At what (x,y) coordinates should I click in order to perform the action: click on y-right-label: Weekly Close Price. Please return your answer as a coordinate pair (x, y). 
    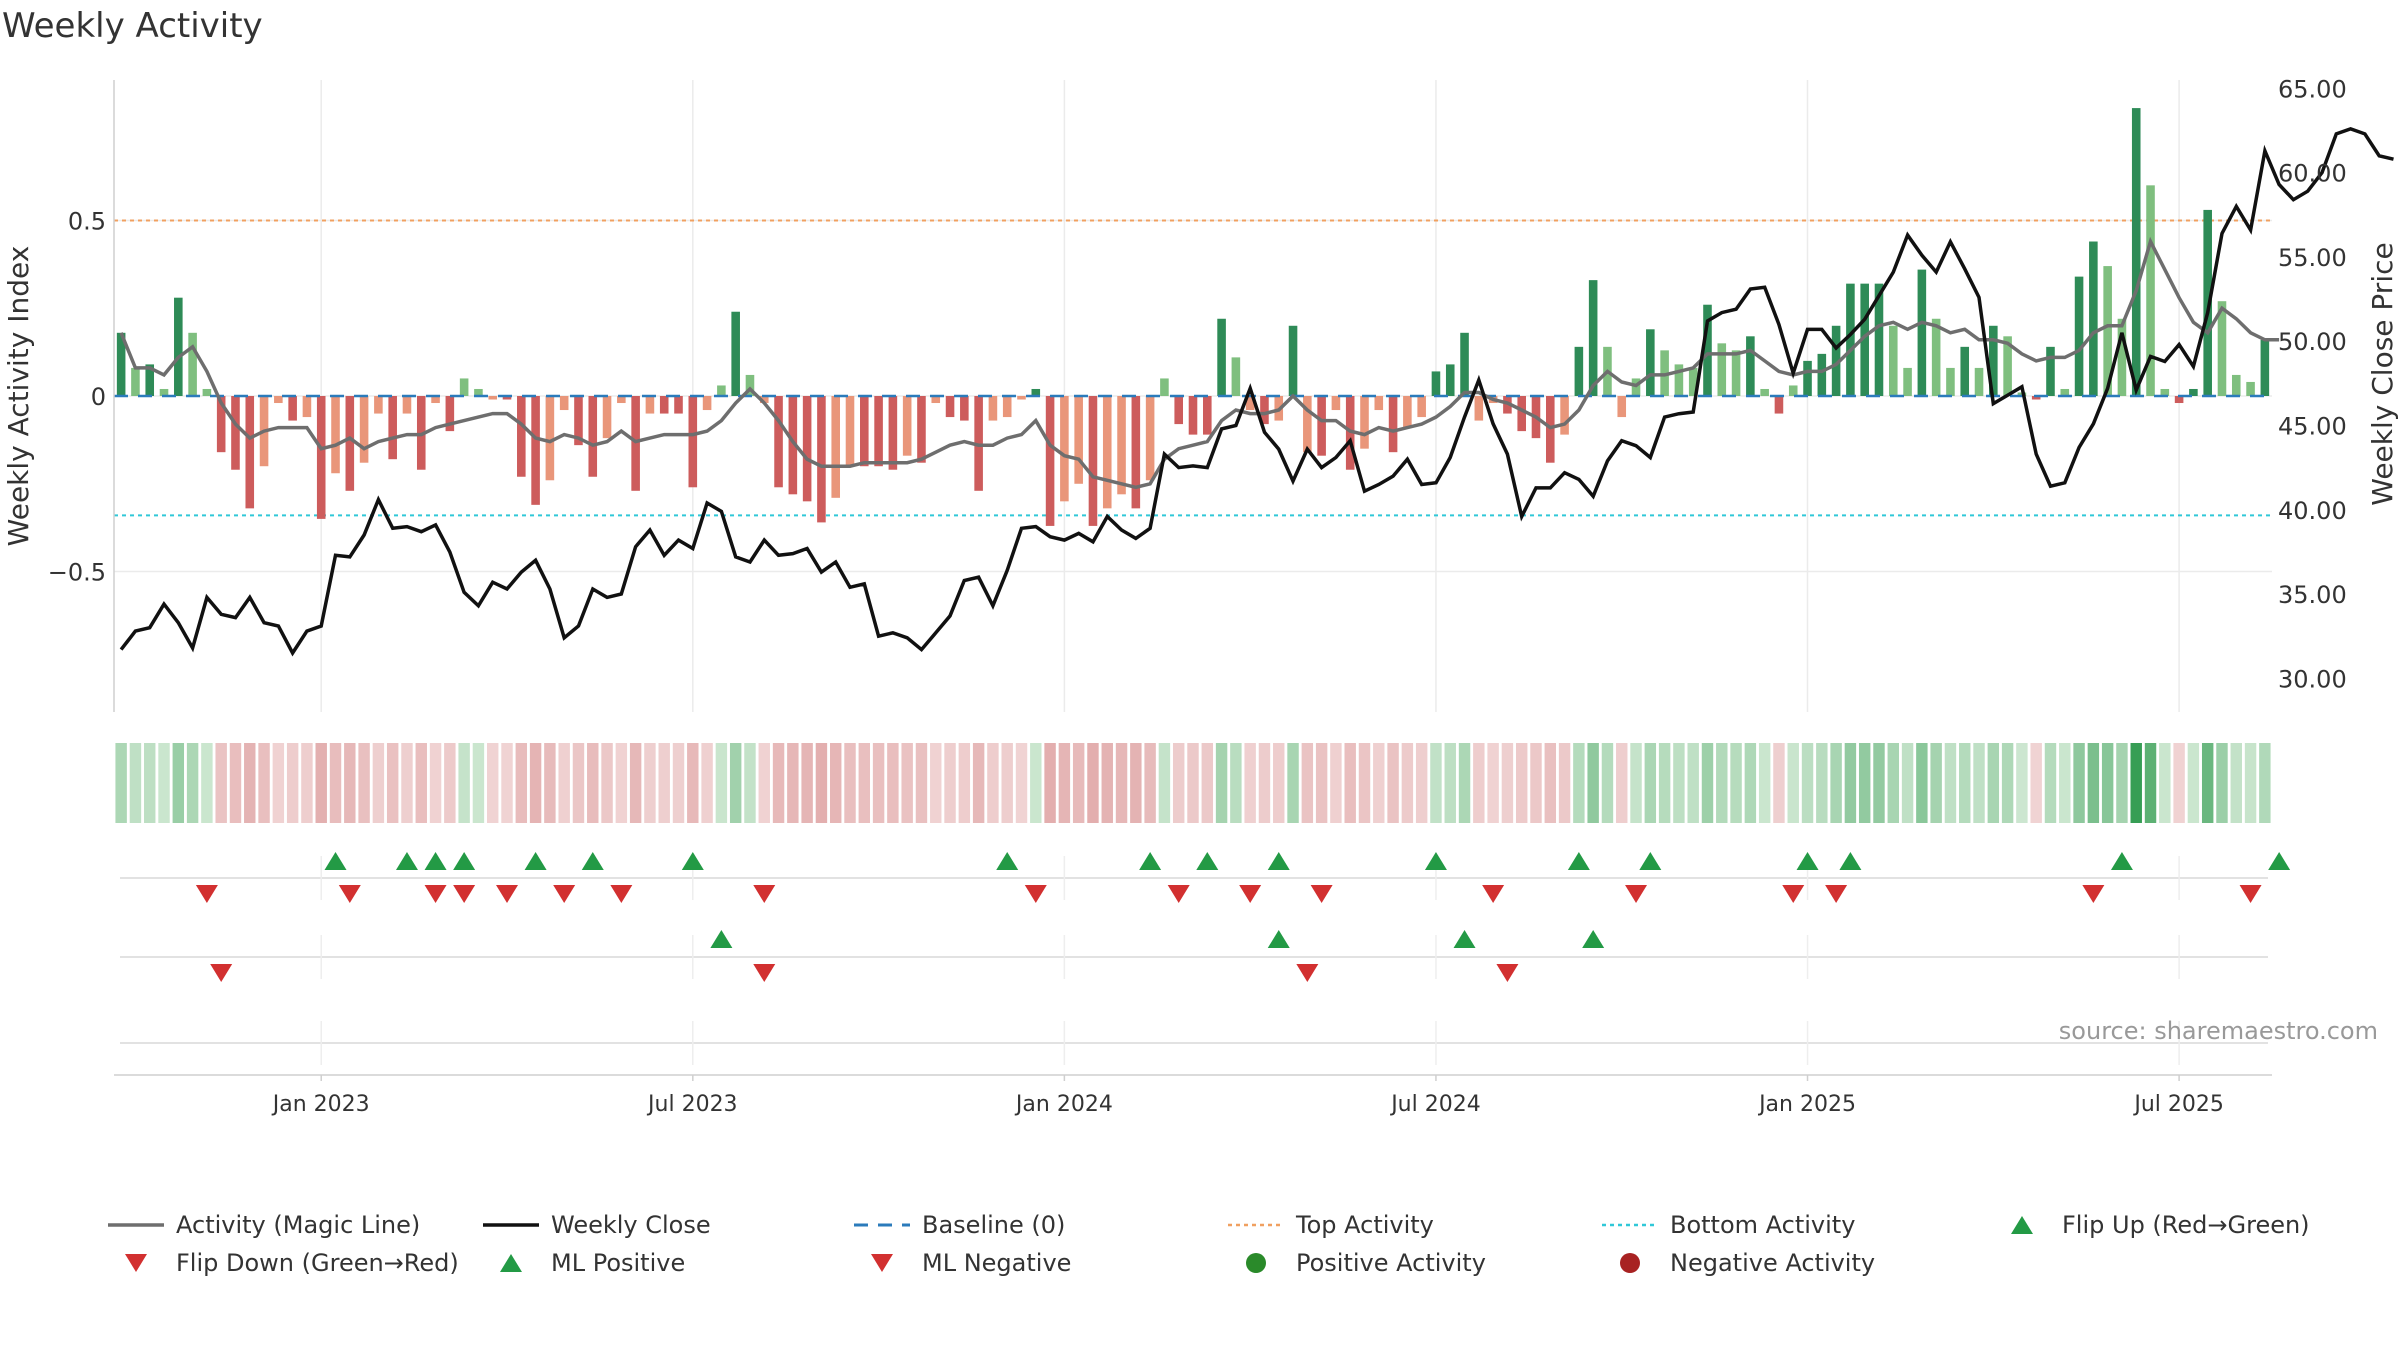
    Looking at the image, I should click on (2382, 373).